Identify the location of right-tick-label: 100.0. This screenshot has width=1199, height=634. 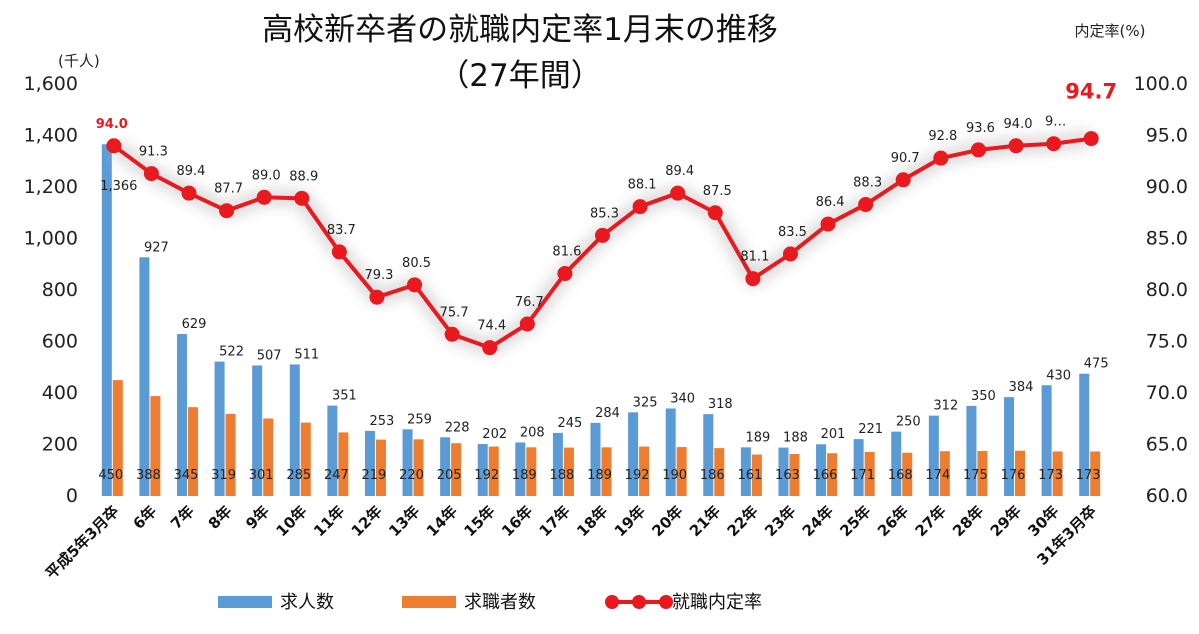
(1161, 84).